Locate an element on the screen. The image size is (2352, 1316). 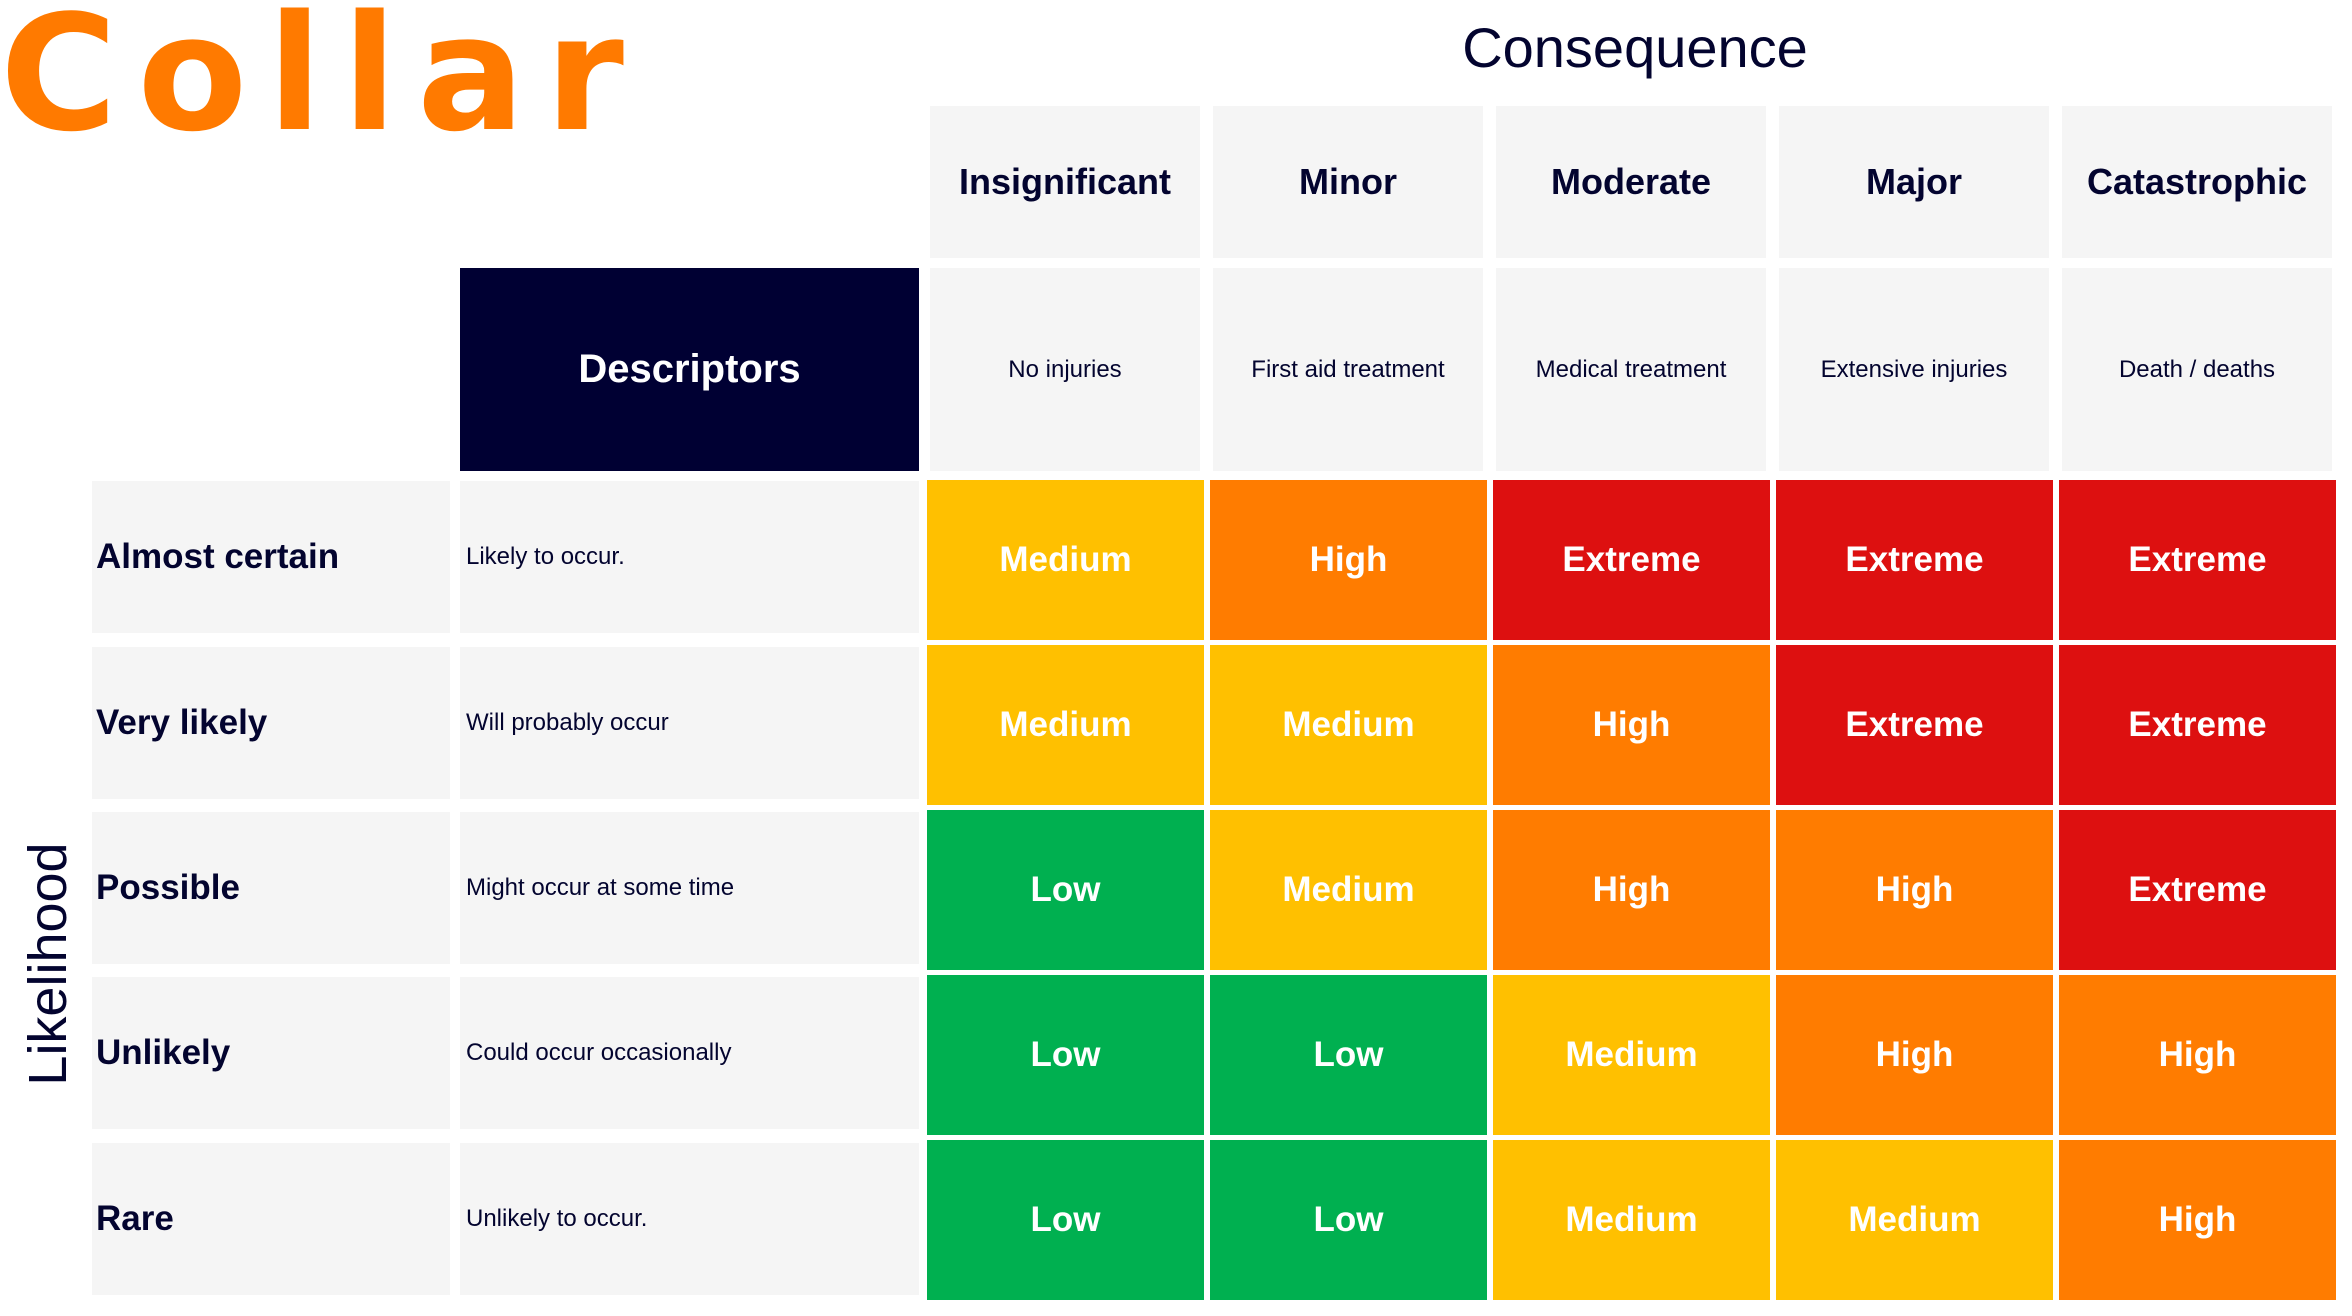
consequence-descriptor: First aid treatment is located at coordinates (1348, 369).